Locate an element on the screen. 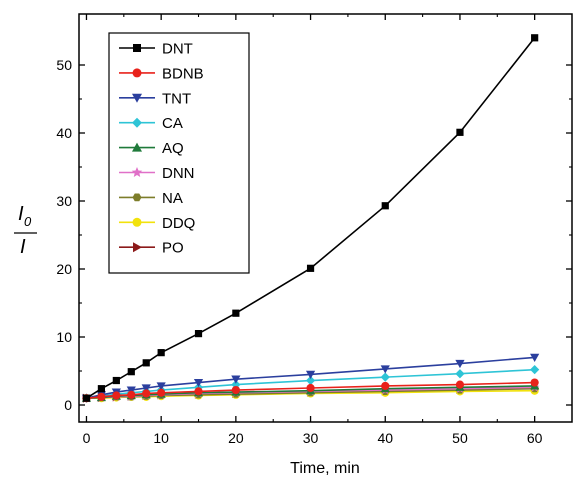 The height and width of the screenshot is (480, 576). y-axis-title: I 0 I is located at coordinates (25, 230).